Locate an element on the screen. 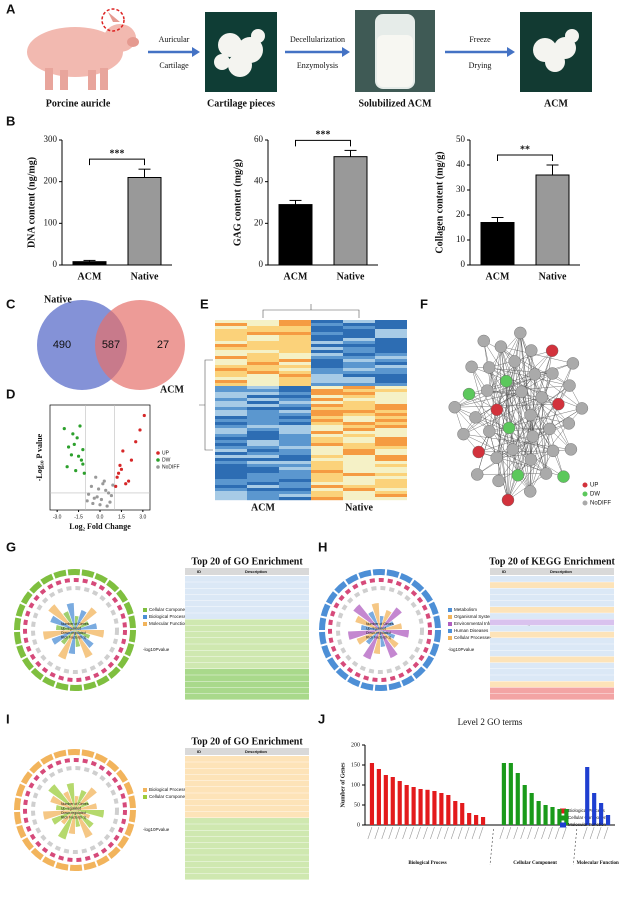 The width and height of the screenshot is (624, 907). y-tick-label: 60 is located at coordinates (259, 139).